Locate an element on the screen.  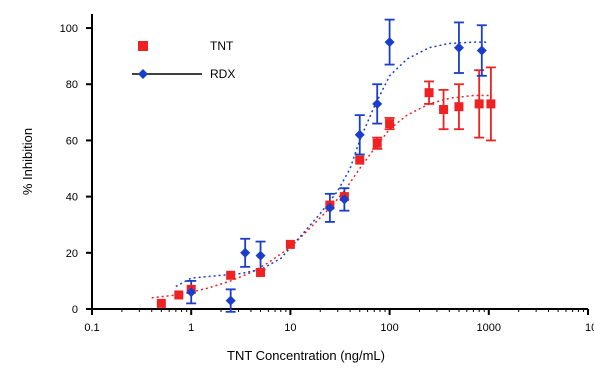
x-tick-label: 100 is located at coordinates (389, 328).